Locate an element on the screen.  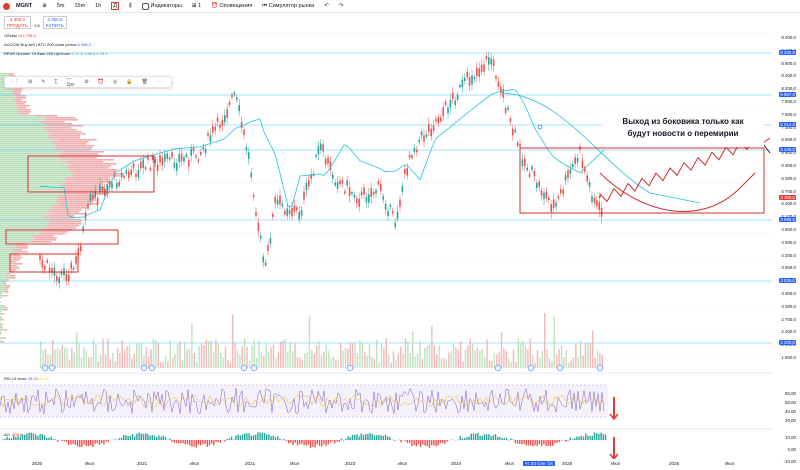
undo-button: ↶ is located at coordinates (326, 6).